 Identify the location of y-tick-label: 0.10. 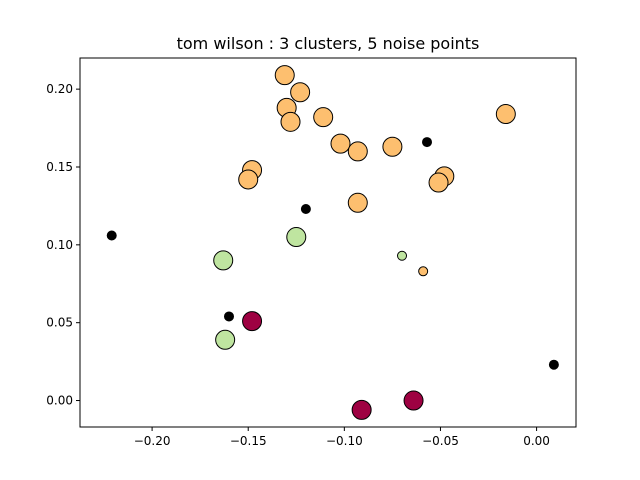
(59, 245).